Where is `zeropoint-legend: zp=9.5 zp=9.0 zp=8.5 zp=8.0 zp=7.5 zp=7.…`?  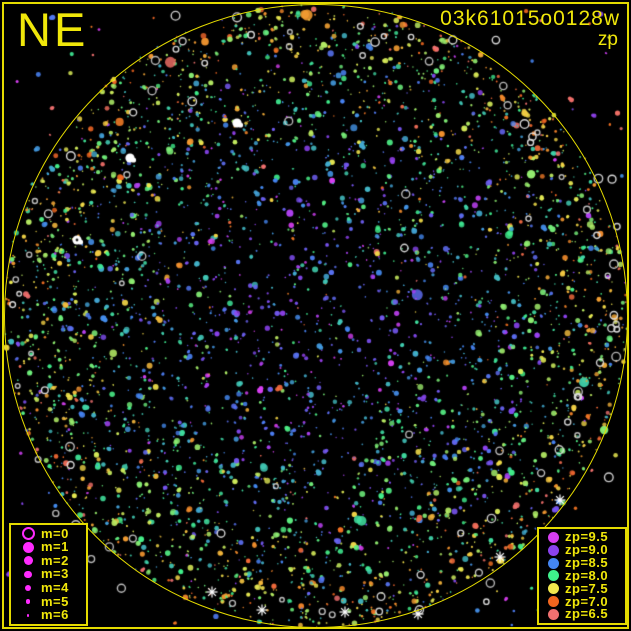 zeropoint-legend: zp=9.5 zp=9.0 zp=8.5 zp=8.0 zp=7.5 zp=7.… is located at coordinates (582, 576).